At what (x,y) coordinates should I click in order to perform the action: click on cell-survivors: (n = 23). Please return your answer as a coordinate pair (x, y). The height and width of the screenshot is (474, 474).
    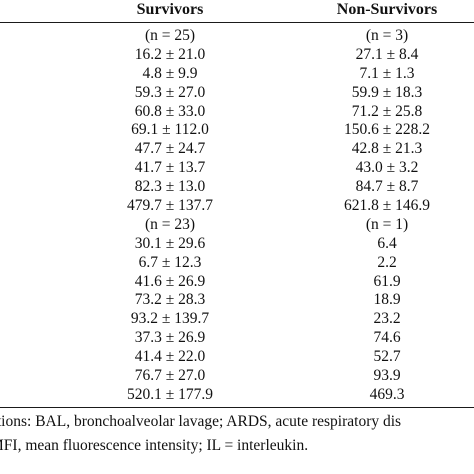
    Looking at the image, I should click on (170, 224).